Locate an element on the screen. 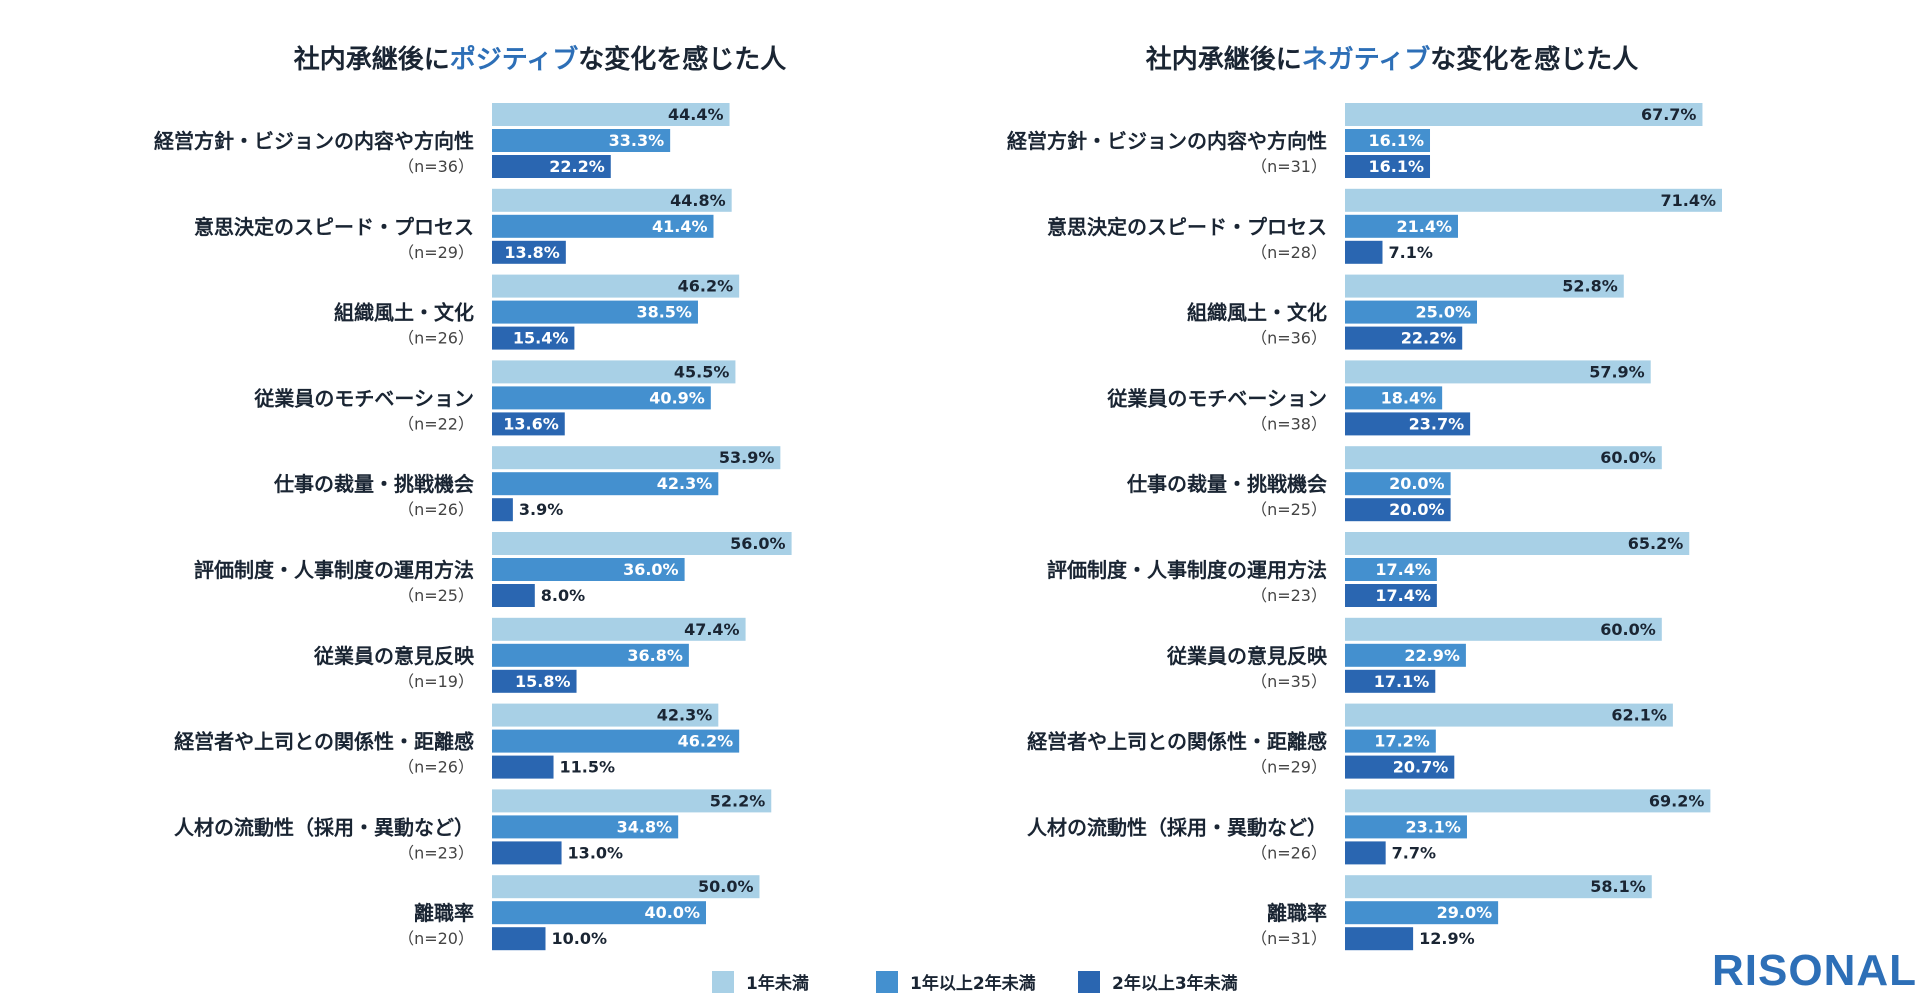 Image resolution: width=1920 pixels, height=1005 pixels. negative-n-label: （n=35） is located at coordinates (1289, 681).